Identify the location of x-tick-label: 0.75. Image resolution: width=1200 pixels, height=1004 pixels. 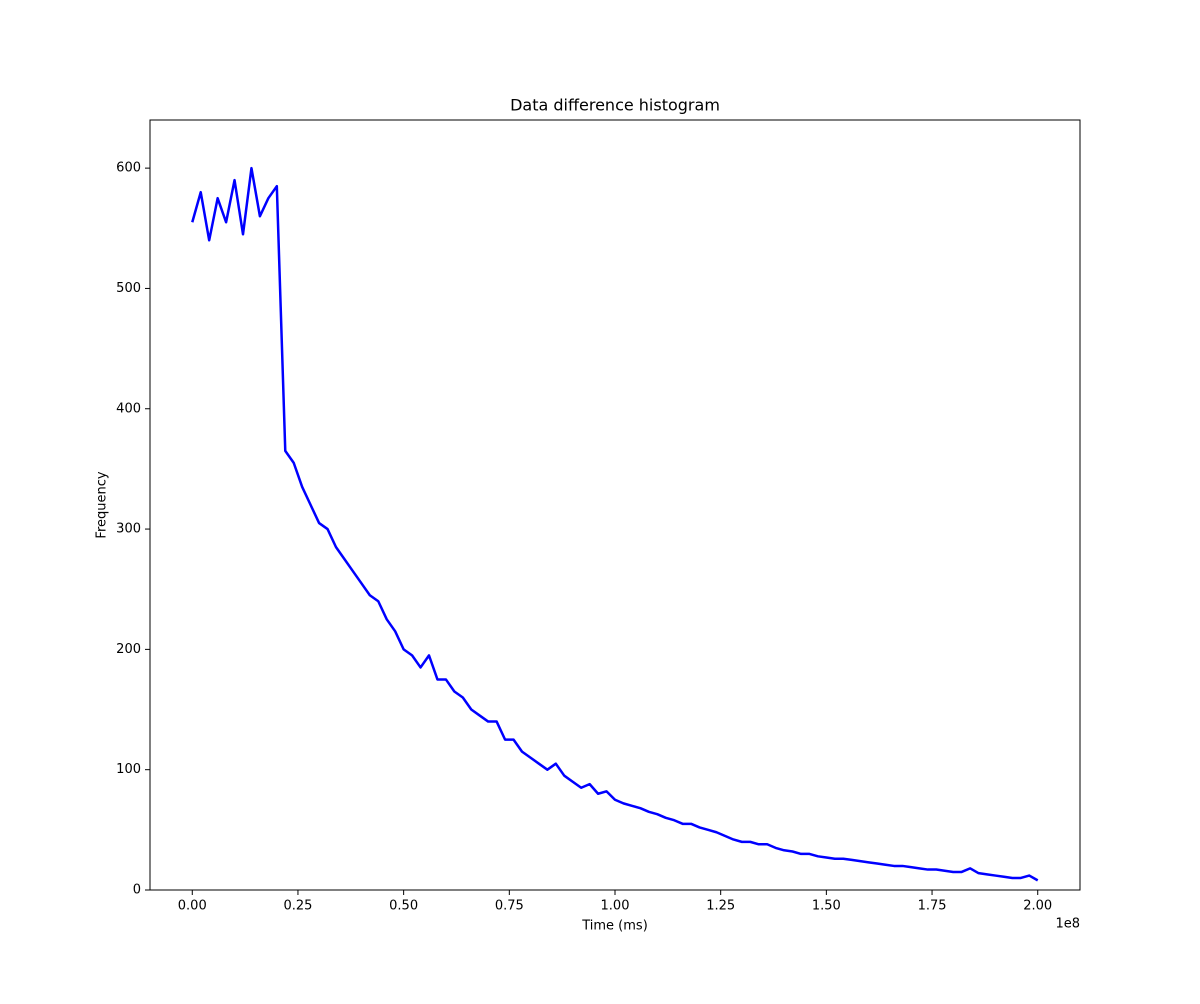
(509, 906).